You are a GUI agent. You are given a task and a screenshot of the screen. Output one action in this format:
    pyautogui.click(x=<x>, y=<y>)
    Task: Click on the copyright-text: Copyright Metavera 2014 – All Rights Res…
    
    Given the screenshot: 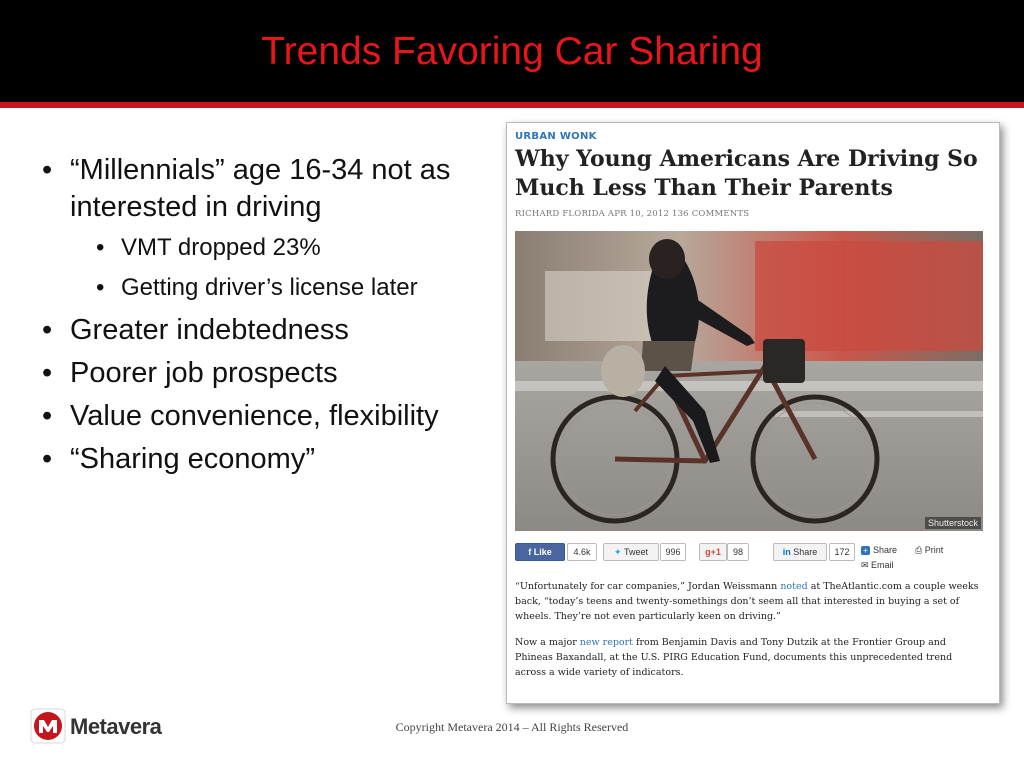 What is the action you would take?
    pyautogui.click(x=512, y=727)
    